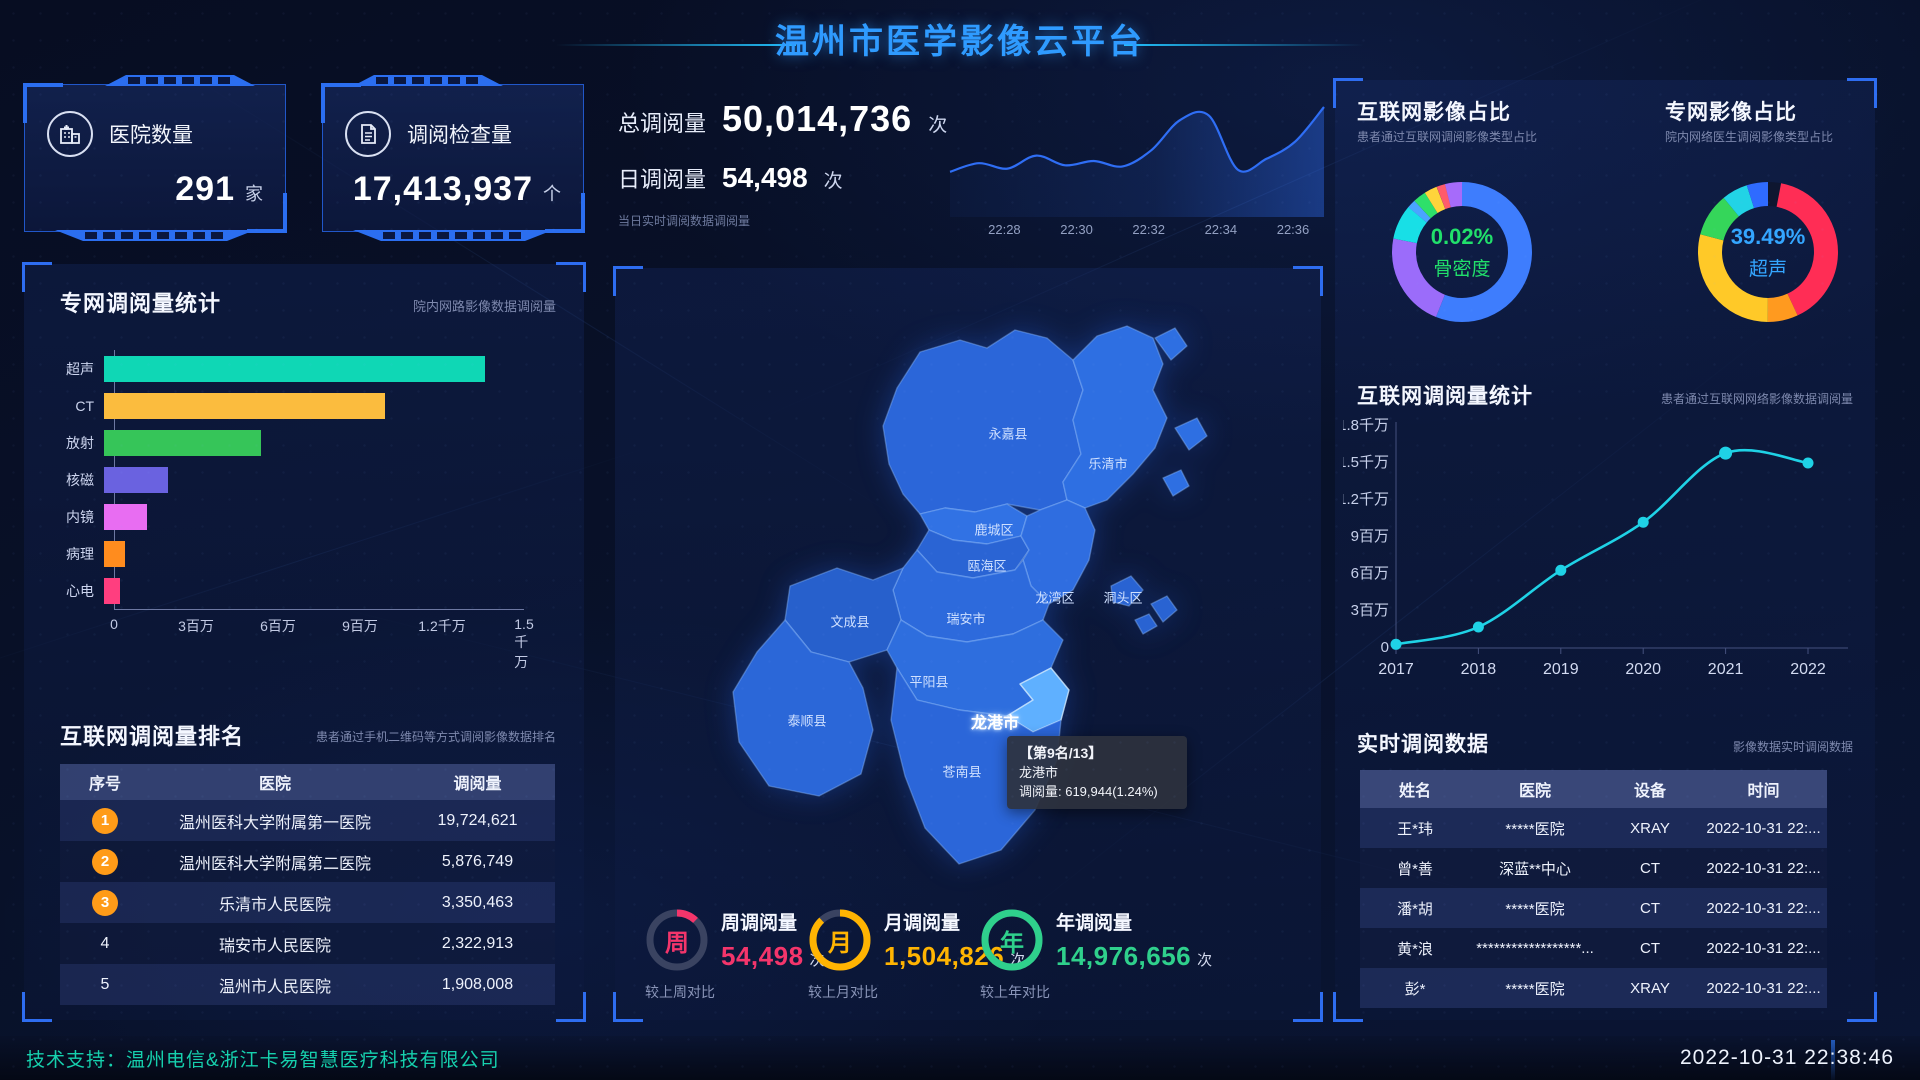 This screenshot has height=1080, width=1920. What do you see at coordinates (151, 135) in the screenshot?
I see `stat-card-label: 医院数量` at bounding box center [151, 135].